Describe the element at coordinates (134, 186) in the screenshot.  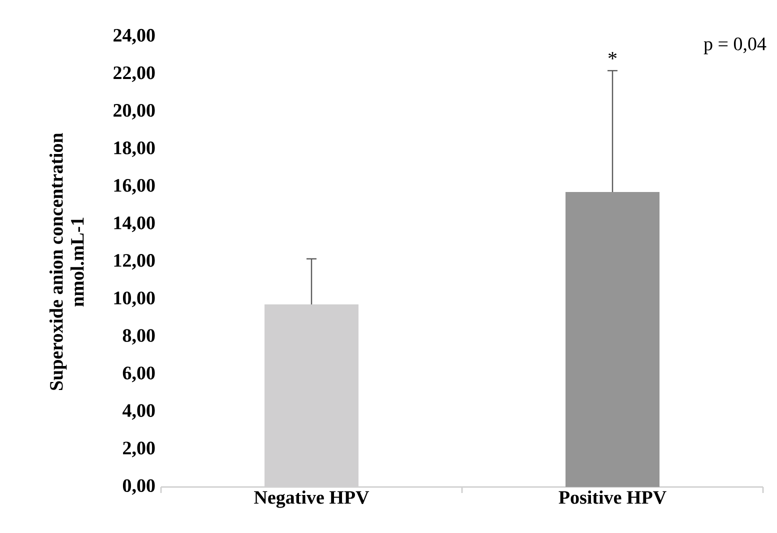
I see `y-tick-label: 16,00` at that location.